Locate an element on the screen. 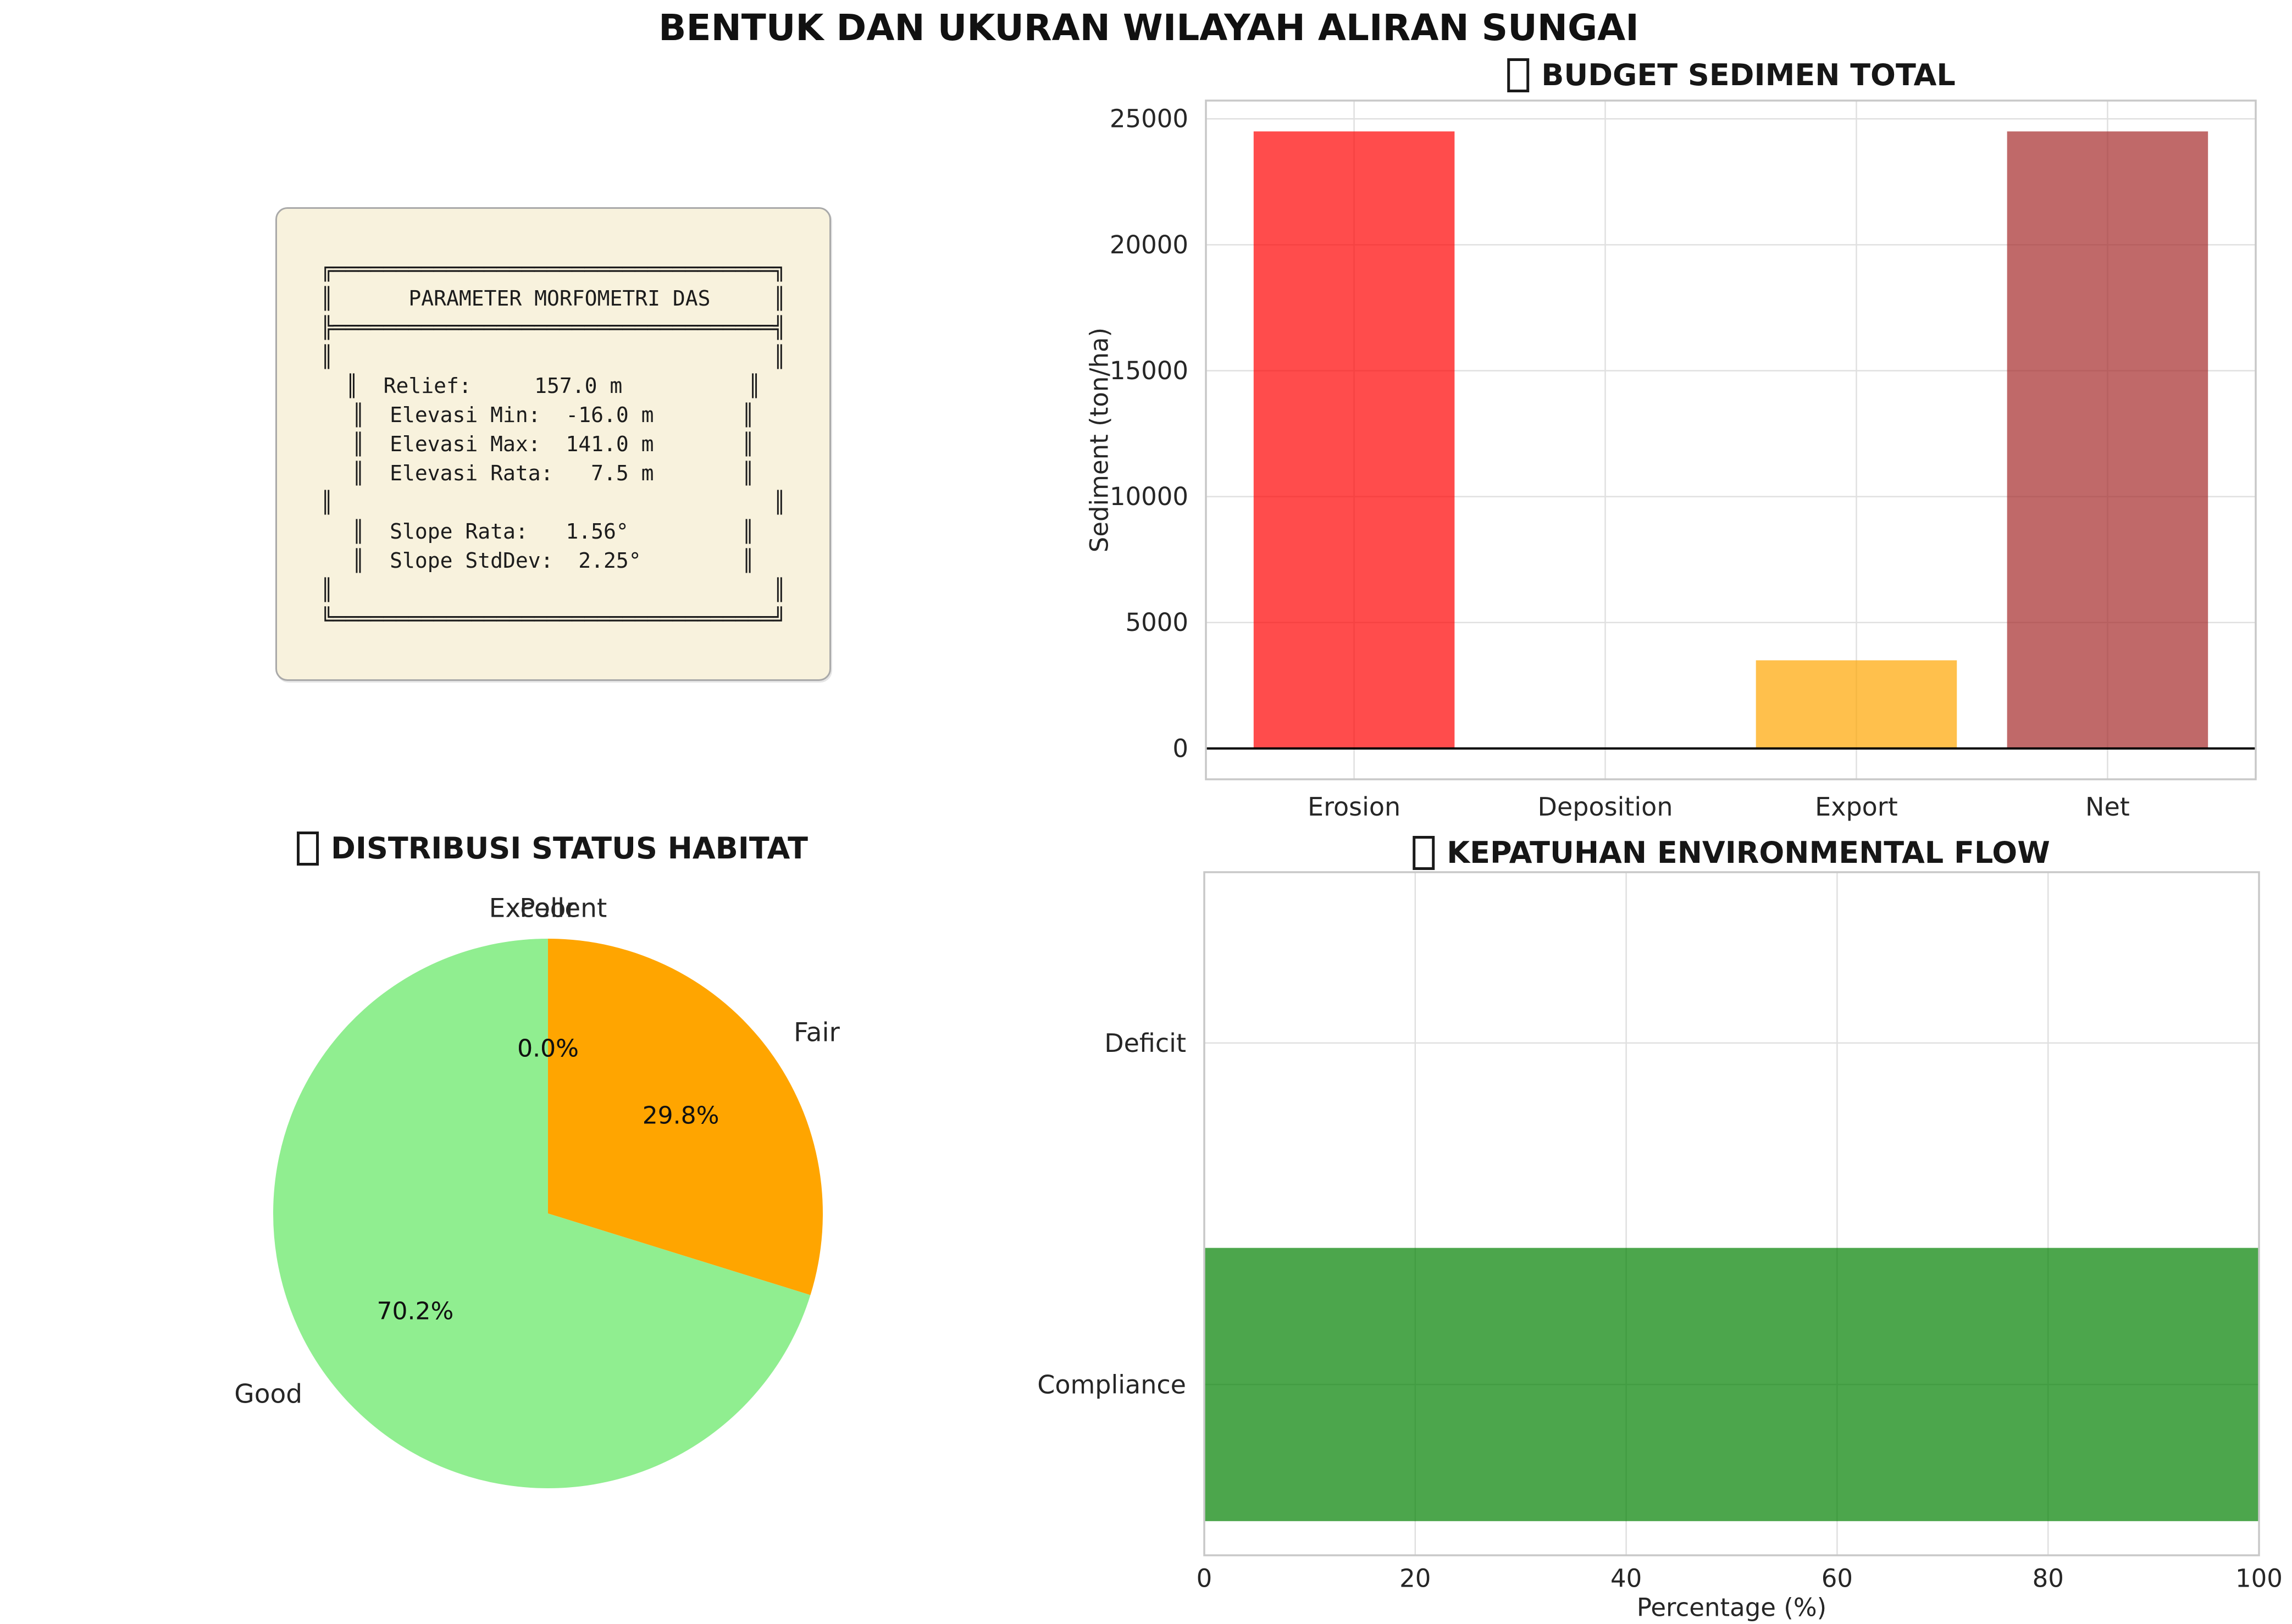 This screenshot has width=2292, height=1624. x-tick-label: Erosion is located at coordinates (1354, 807).